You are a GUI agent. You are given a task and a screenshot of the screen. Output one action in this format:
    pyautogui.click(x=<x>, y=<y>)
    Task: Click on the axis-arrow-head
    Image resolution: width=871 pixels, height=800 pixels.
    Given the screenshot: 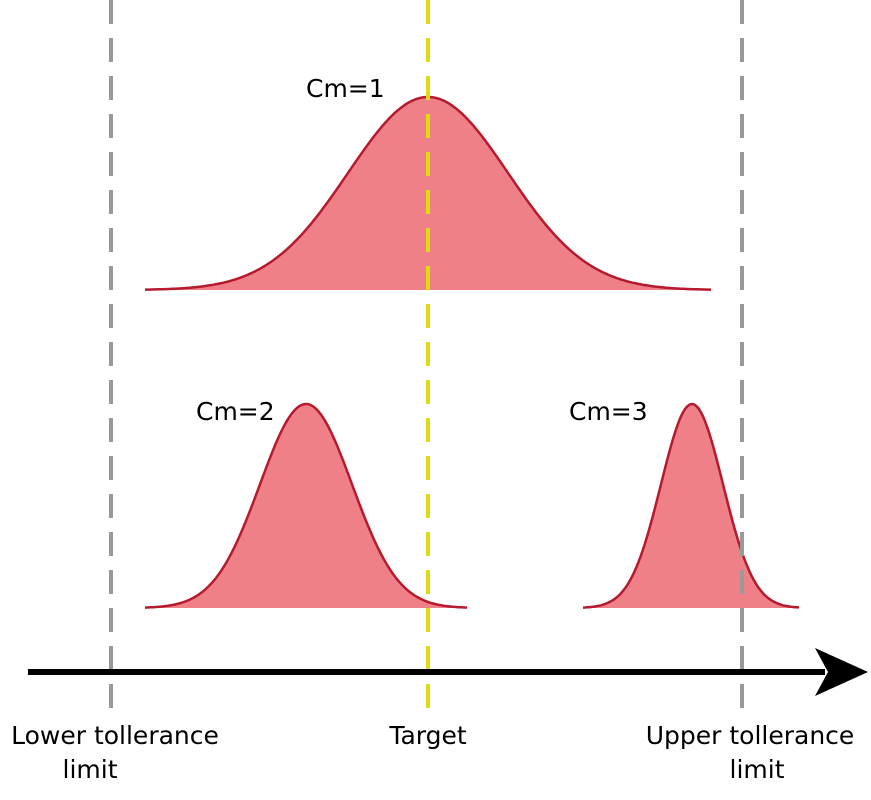 What is the action you would take?
    pyautogui.click(x=841, y=672)
    